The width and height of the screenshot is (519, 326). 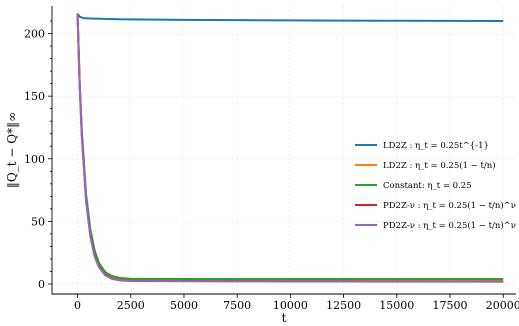 What do you see at coordinates (450, 305) in the screenshot?
I see `x-tick-label: 17500` at bounding box center [450, 305].